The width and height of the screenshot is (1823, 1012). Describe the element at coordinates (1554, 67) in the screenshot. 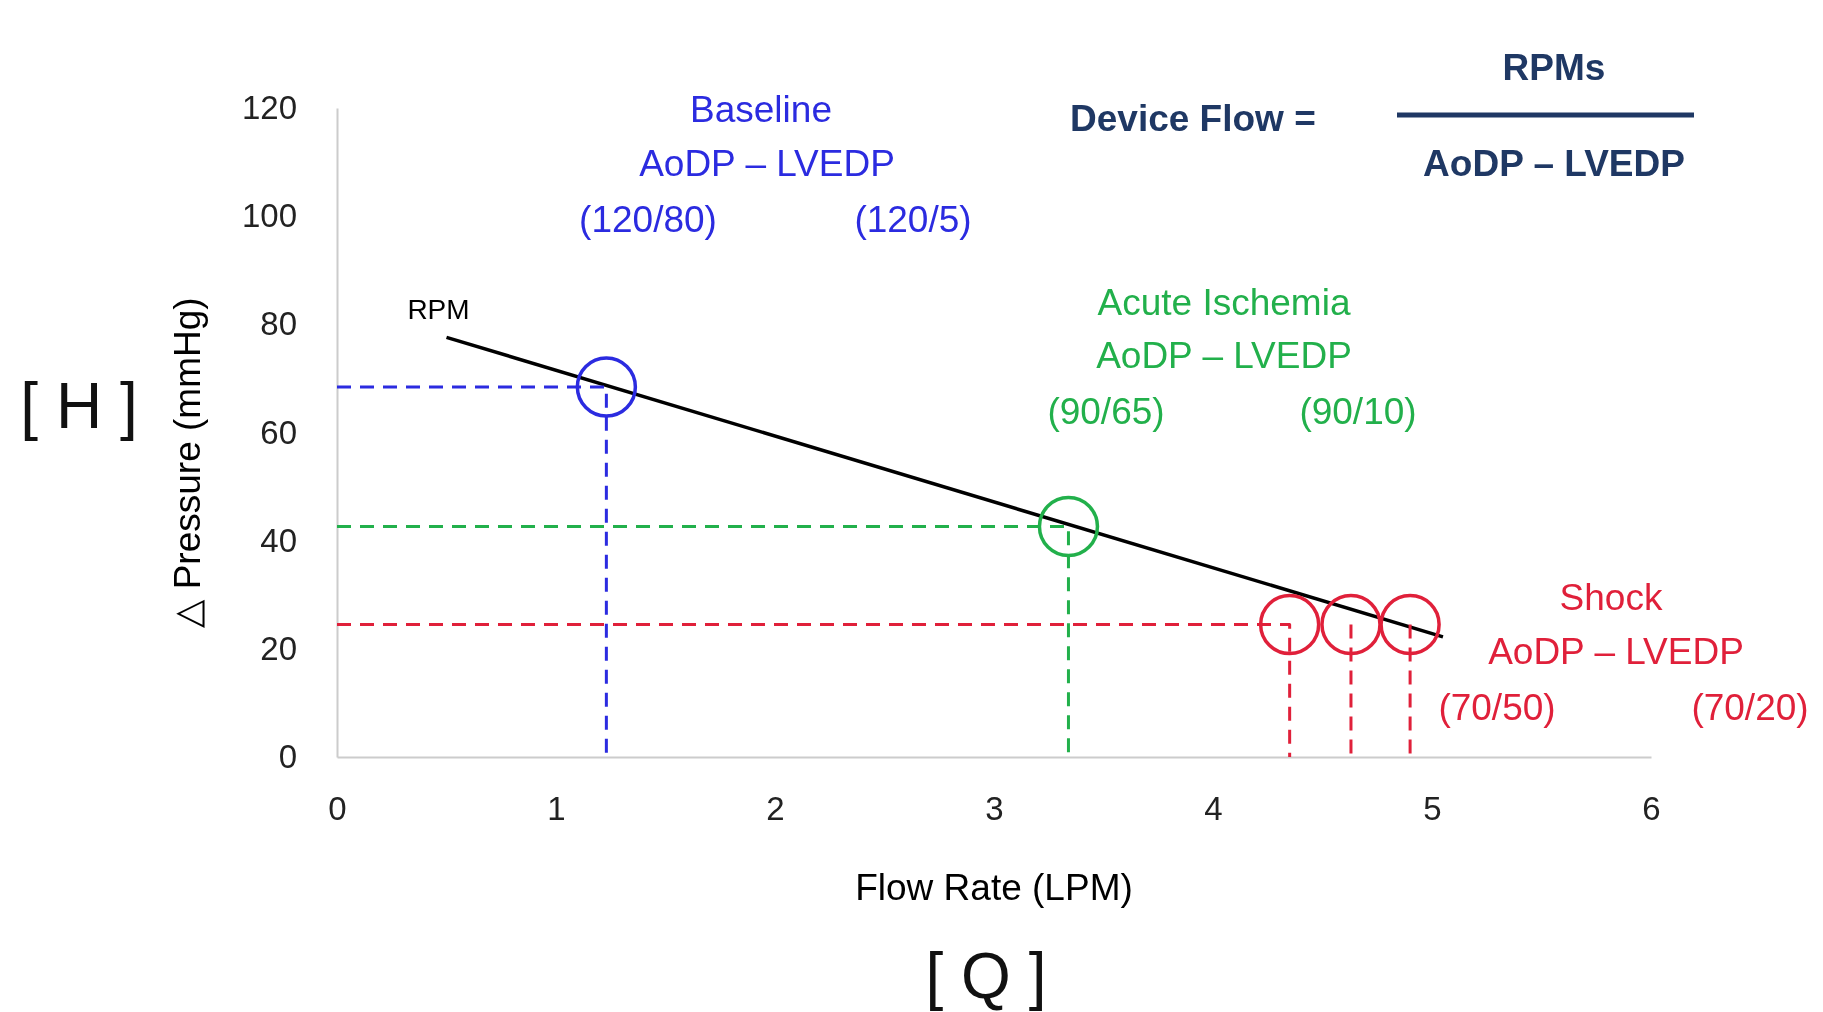

I see `text: RPMs` at that location.